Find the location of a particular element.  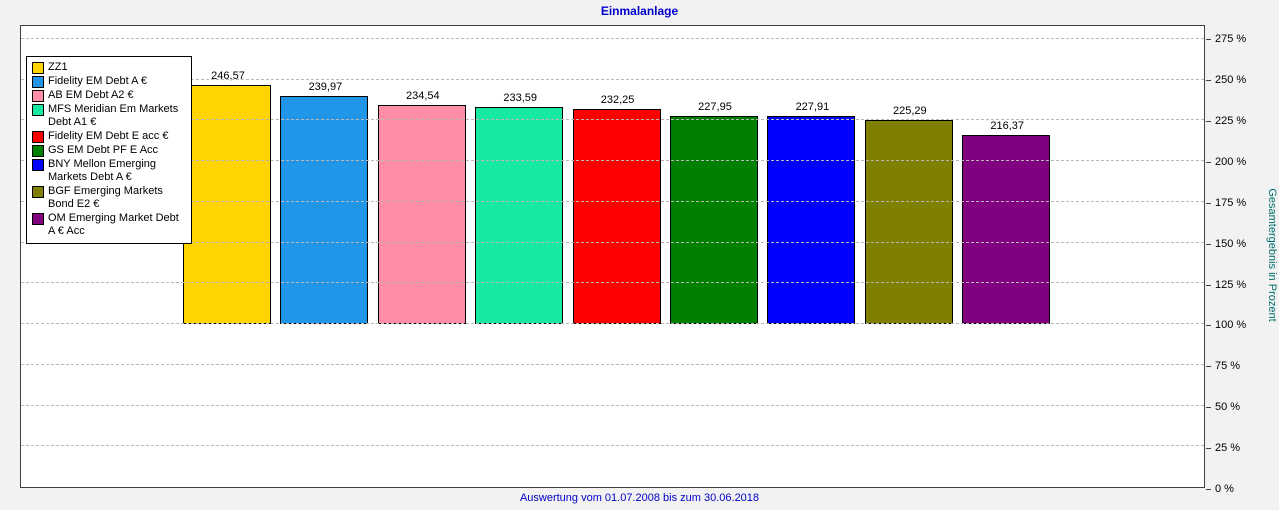

legend-label: ZZ1 is located at coordinates (58, 67).